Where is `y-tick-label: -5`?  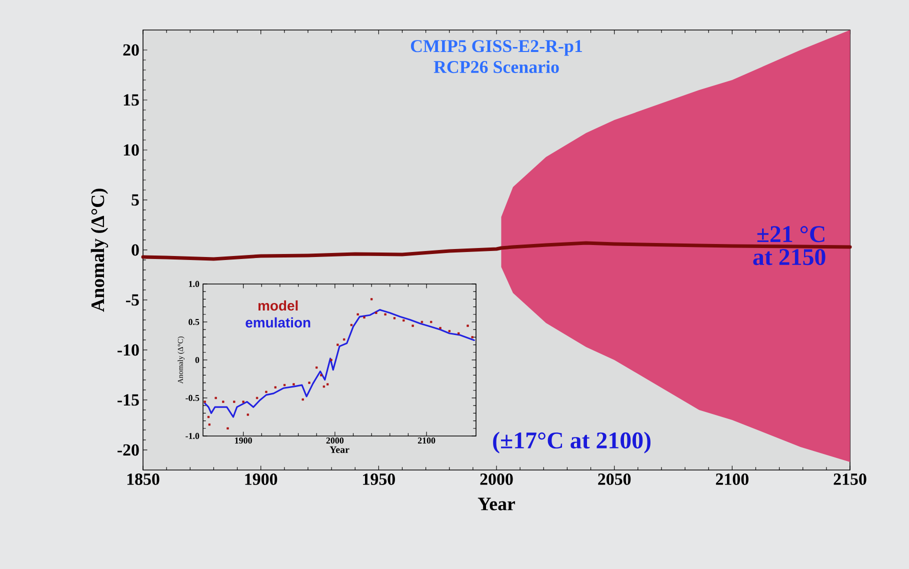 y-tick-label: -5 is located at coordinates (132, 300).